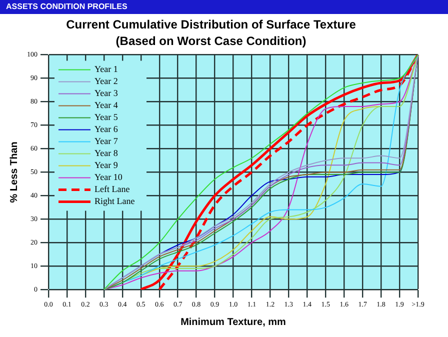 The height and width of the screenshot is (337, 448). What do you see at coordinates (211, 25) in the screenshot?
I see `chart-title: Current Cumulative Distribution of Surface Texture` at bounding box center [211, 25].